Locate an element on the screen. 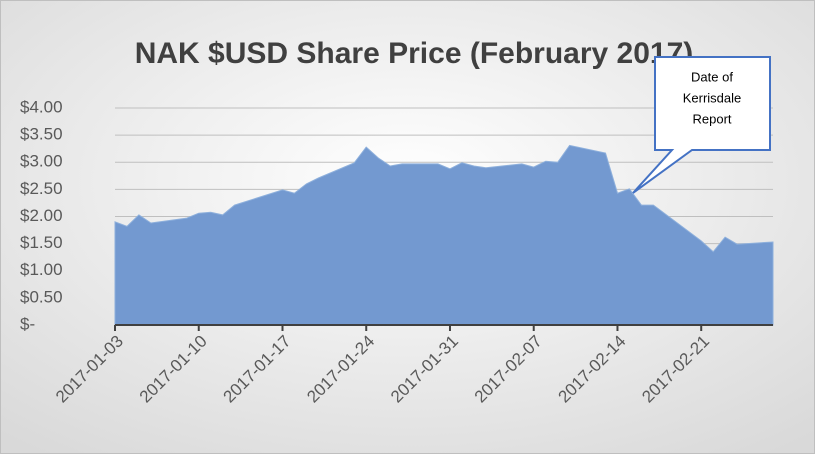  y-tick-label: $2.50 is located at coordinates (41, 188).